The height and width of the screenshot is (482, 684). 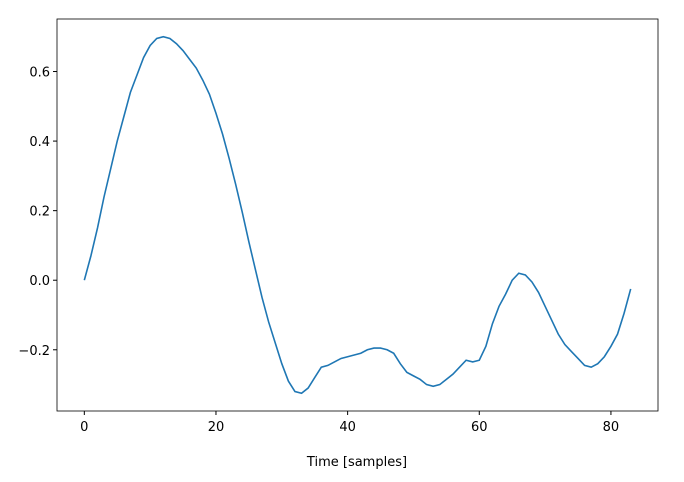 I want to click on y-tick-label: 0.4, so click(x=39, y=142).